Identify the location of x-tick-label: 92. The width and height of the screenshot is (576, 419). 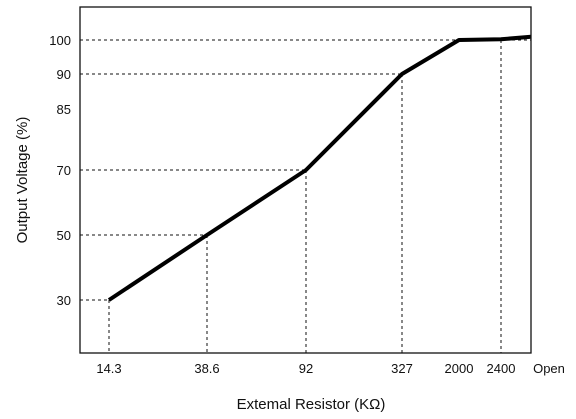
(306, 368).